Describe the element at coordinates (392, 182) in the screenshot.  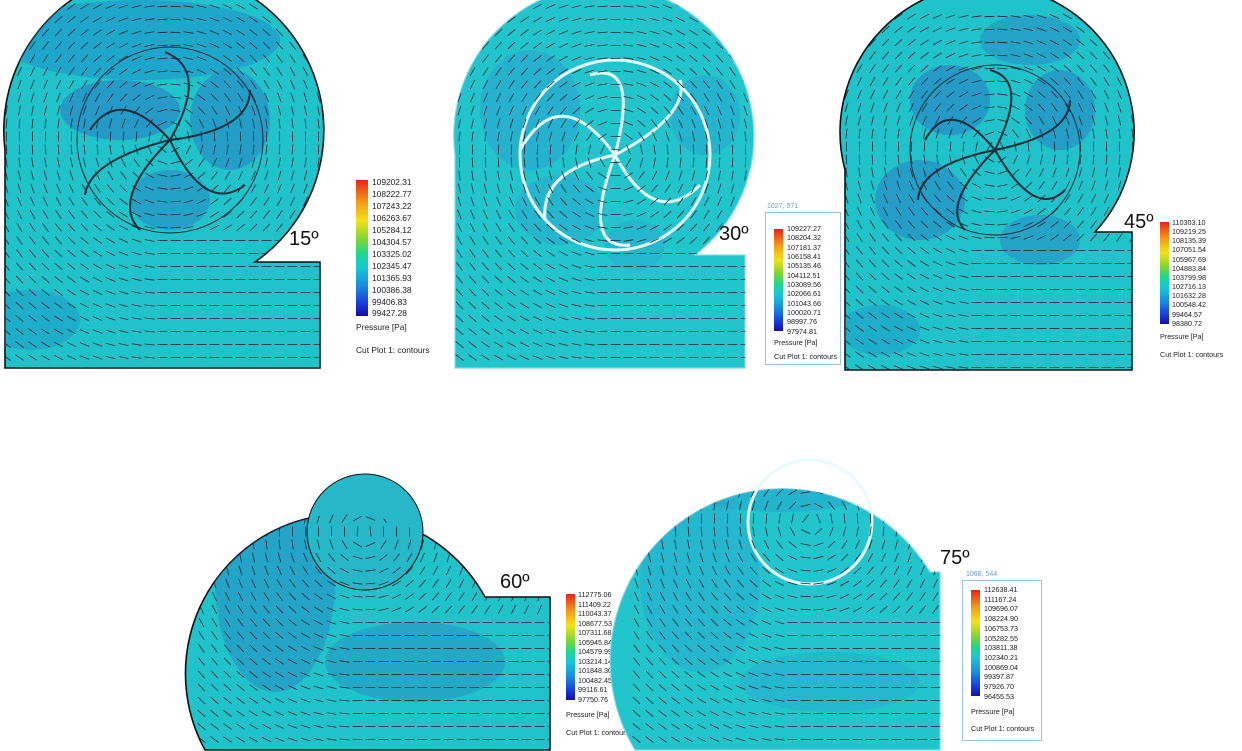
I see `scale-value: 109202.31` at that location.